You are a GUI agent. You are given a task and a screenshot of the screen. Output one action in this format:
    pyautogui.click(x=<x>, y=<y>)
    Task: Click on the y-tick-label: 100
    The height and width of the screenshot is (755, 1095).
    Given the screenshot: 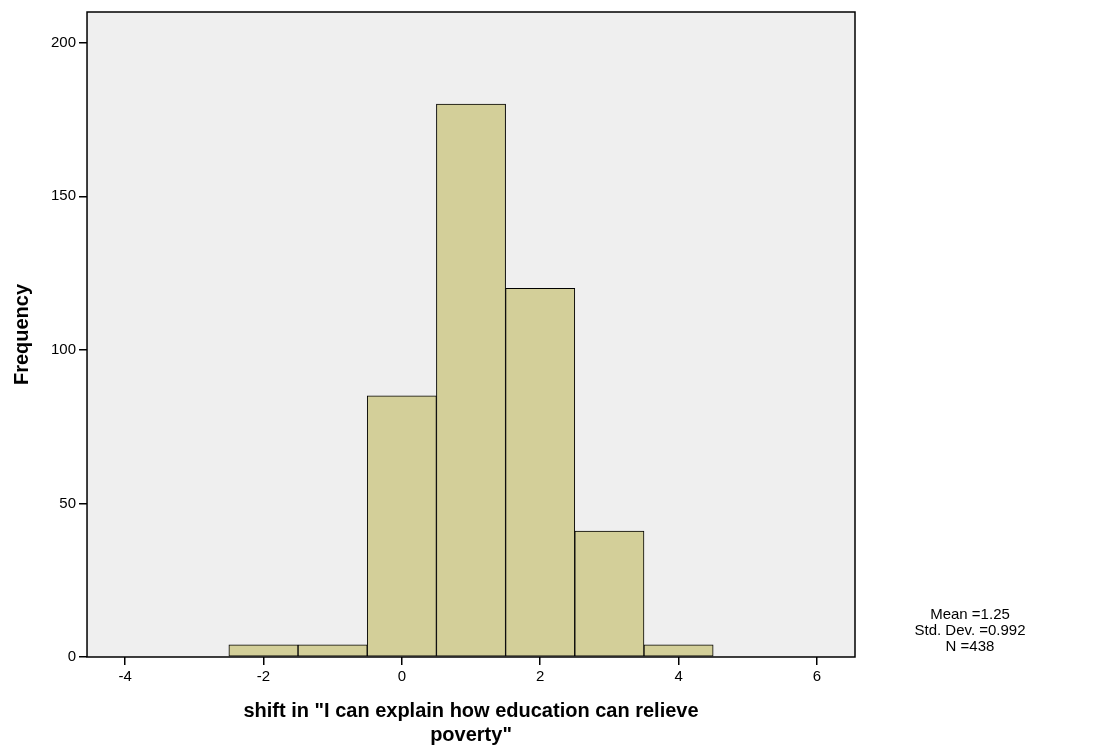 What is the action you would take?
    pyautogui.click(x=64, y=348)
    